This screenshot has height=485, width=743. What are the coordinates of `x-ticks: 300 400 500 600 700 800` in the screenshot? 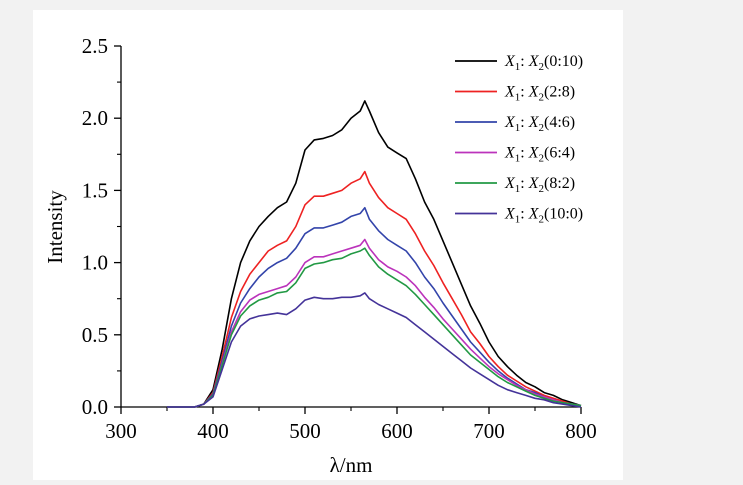 It's located at (351, 425).